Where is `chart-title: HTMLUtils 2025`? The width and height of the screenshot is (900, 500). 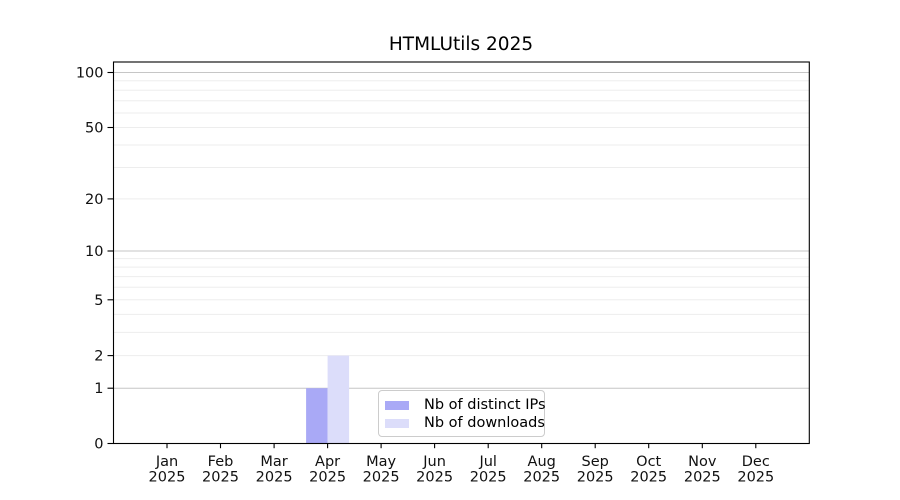 chart-title: HTMLUtils 2025 is located at coordinates (461, 44).